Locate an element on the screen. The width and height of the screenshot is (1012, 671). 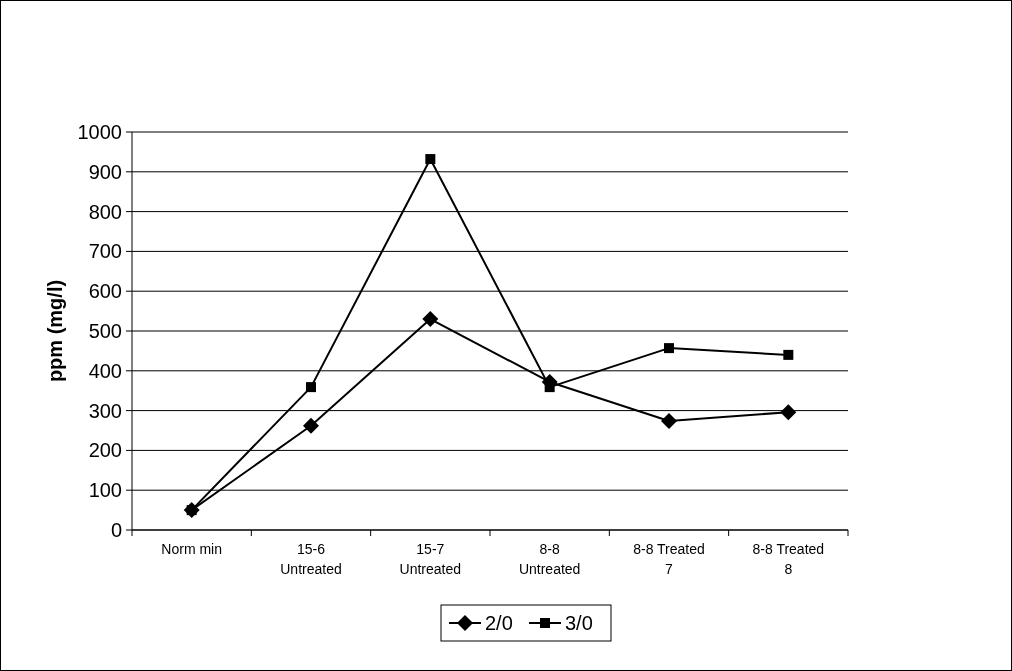
y-tick-label: 0 is located at coordinates (116, 530).